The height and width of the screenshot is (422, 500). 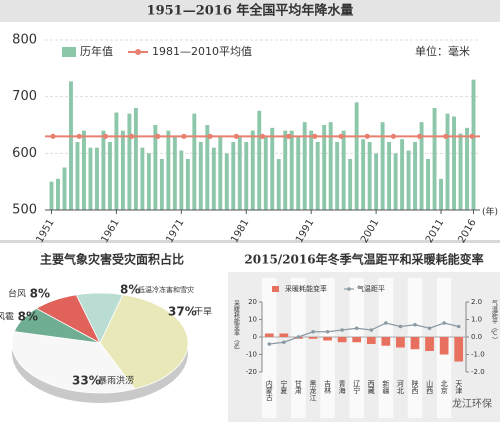 What do you see at coordinates (494, 321) in the screenshot?
I see `y2-axis-label: 气温距平（℃）` at bounding box center [494, 321].